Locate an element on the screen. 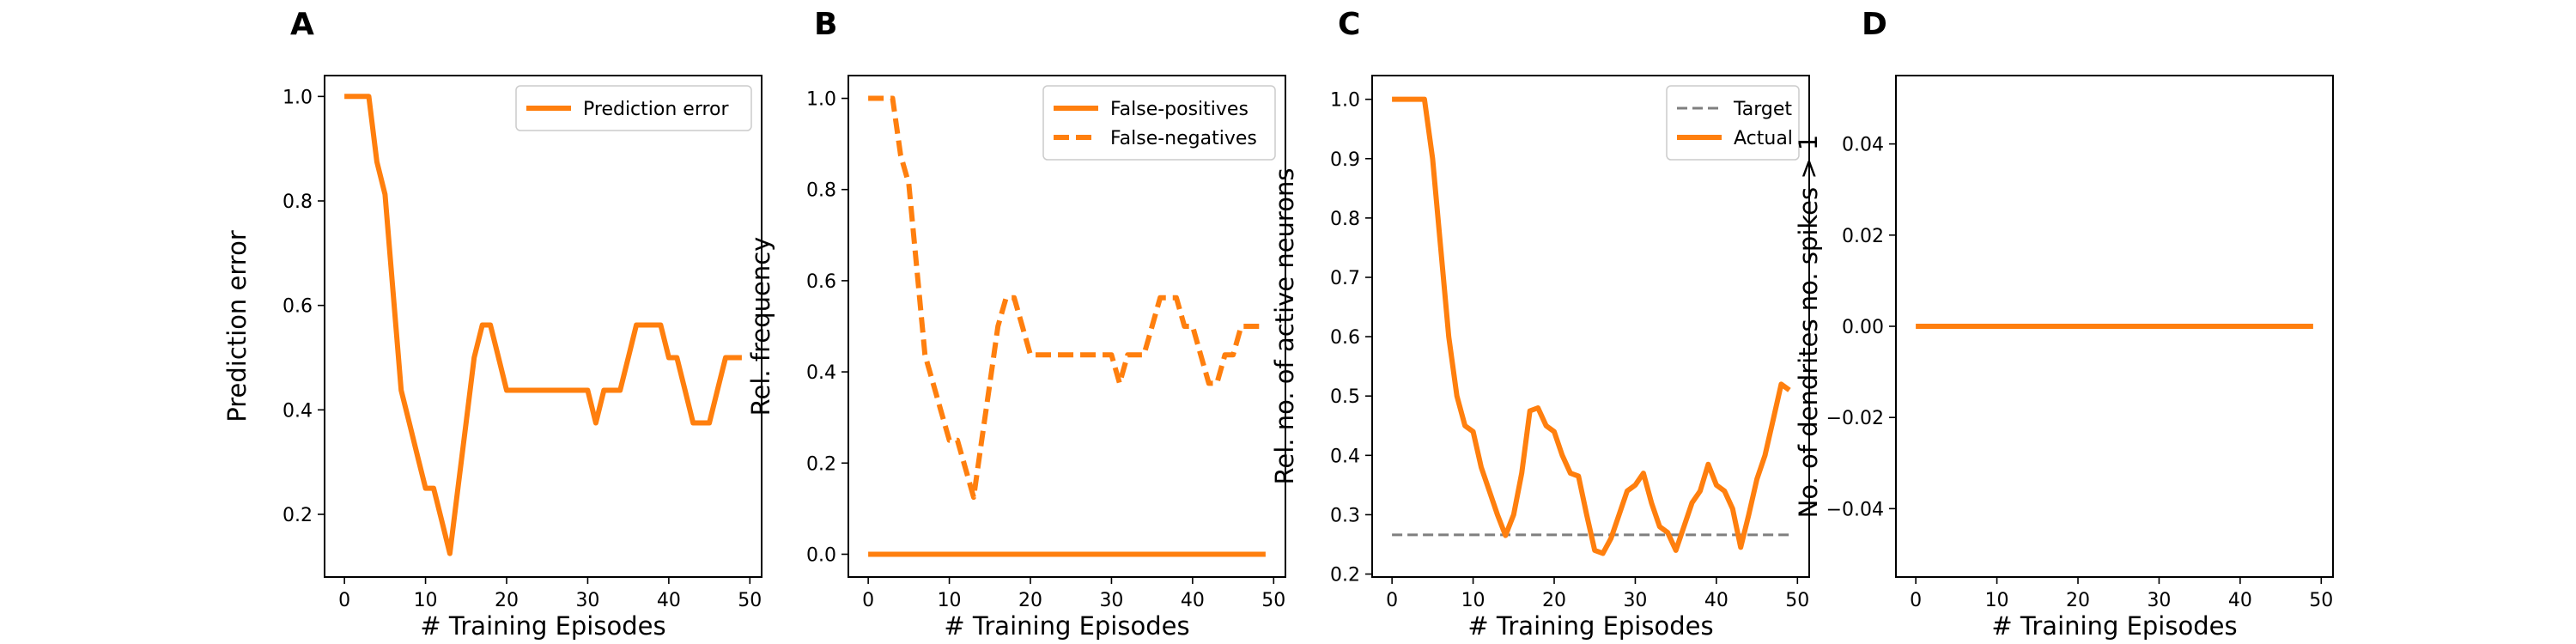 This screenshot has width=2576, height=644. legend: Target Actual is located at coordinates (1733, 123).